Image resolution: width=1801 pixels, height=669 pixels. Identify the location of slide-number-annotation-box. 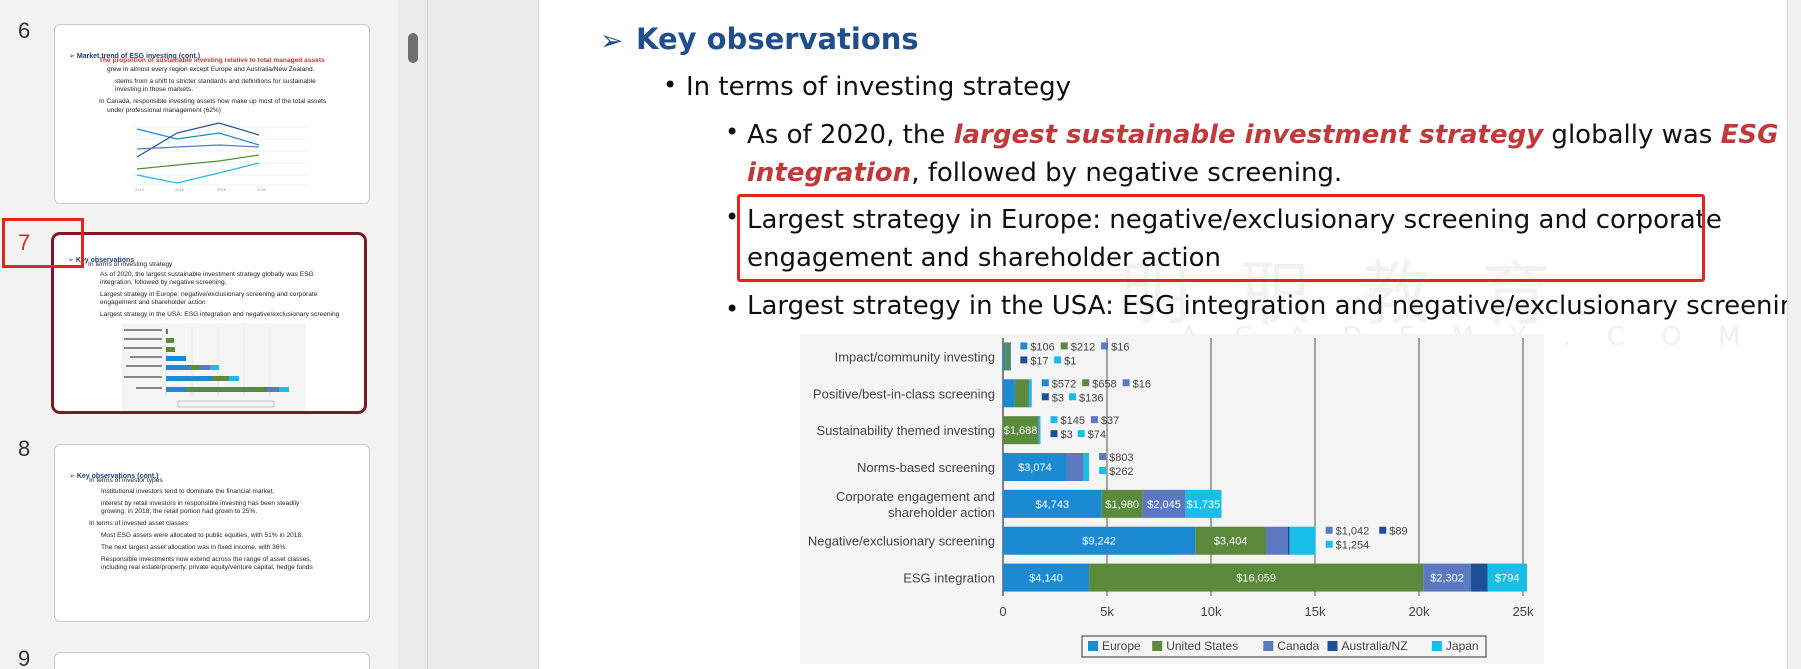
(43, 243).